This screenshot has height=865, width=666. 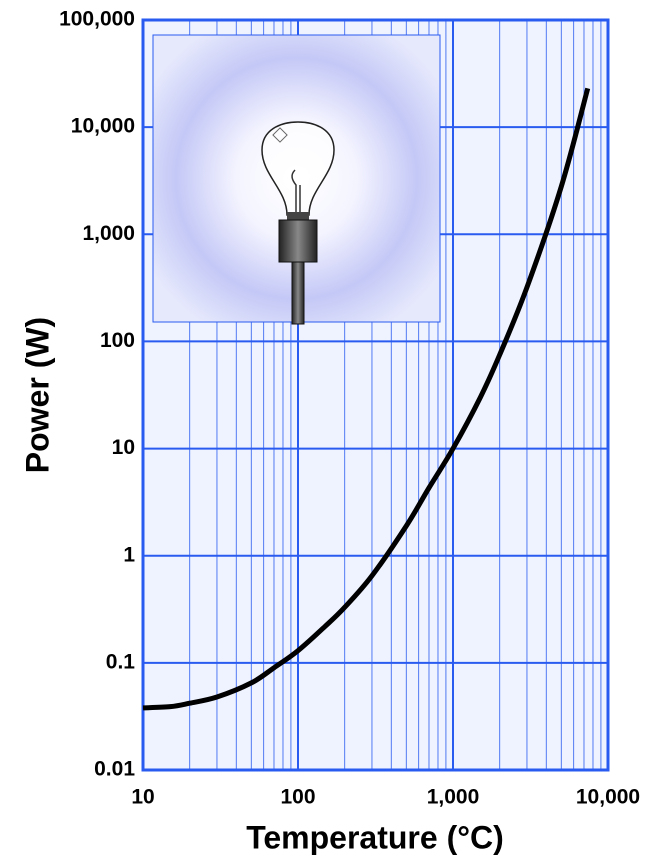 I want to click on x-tick-label: 1,000, so click(x=453, y=797).